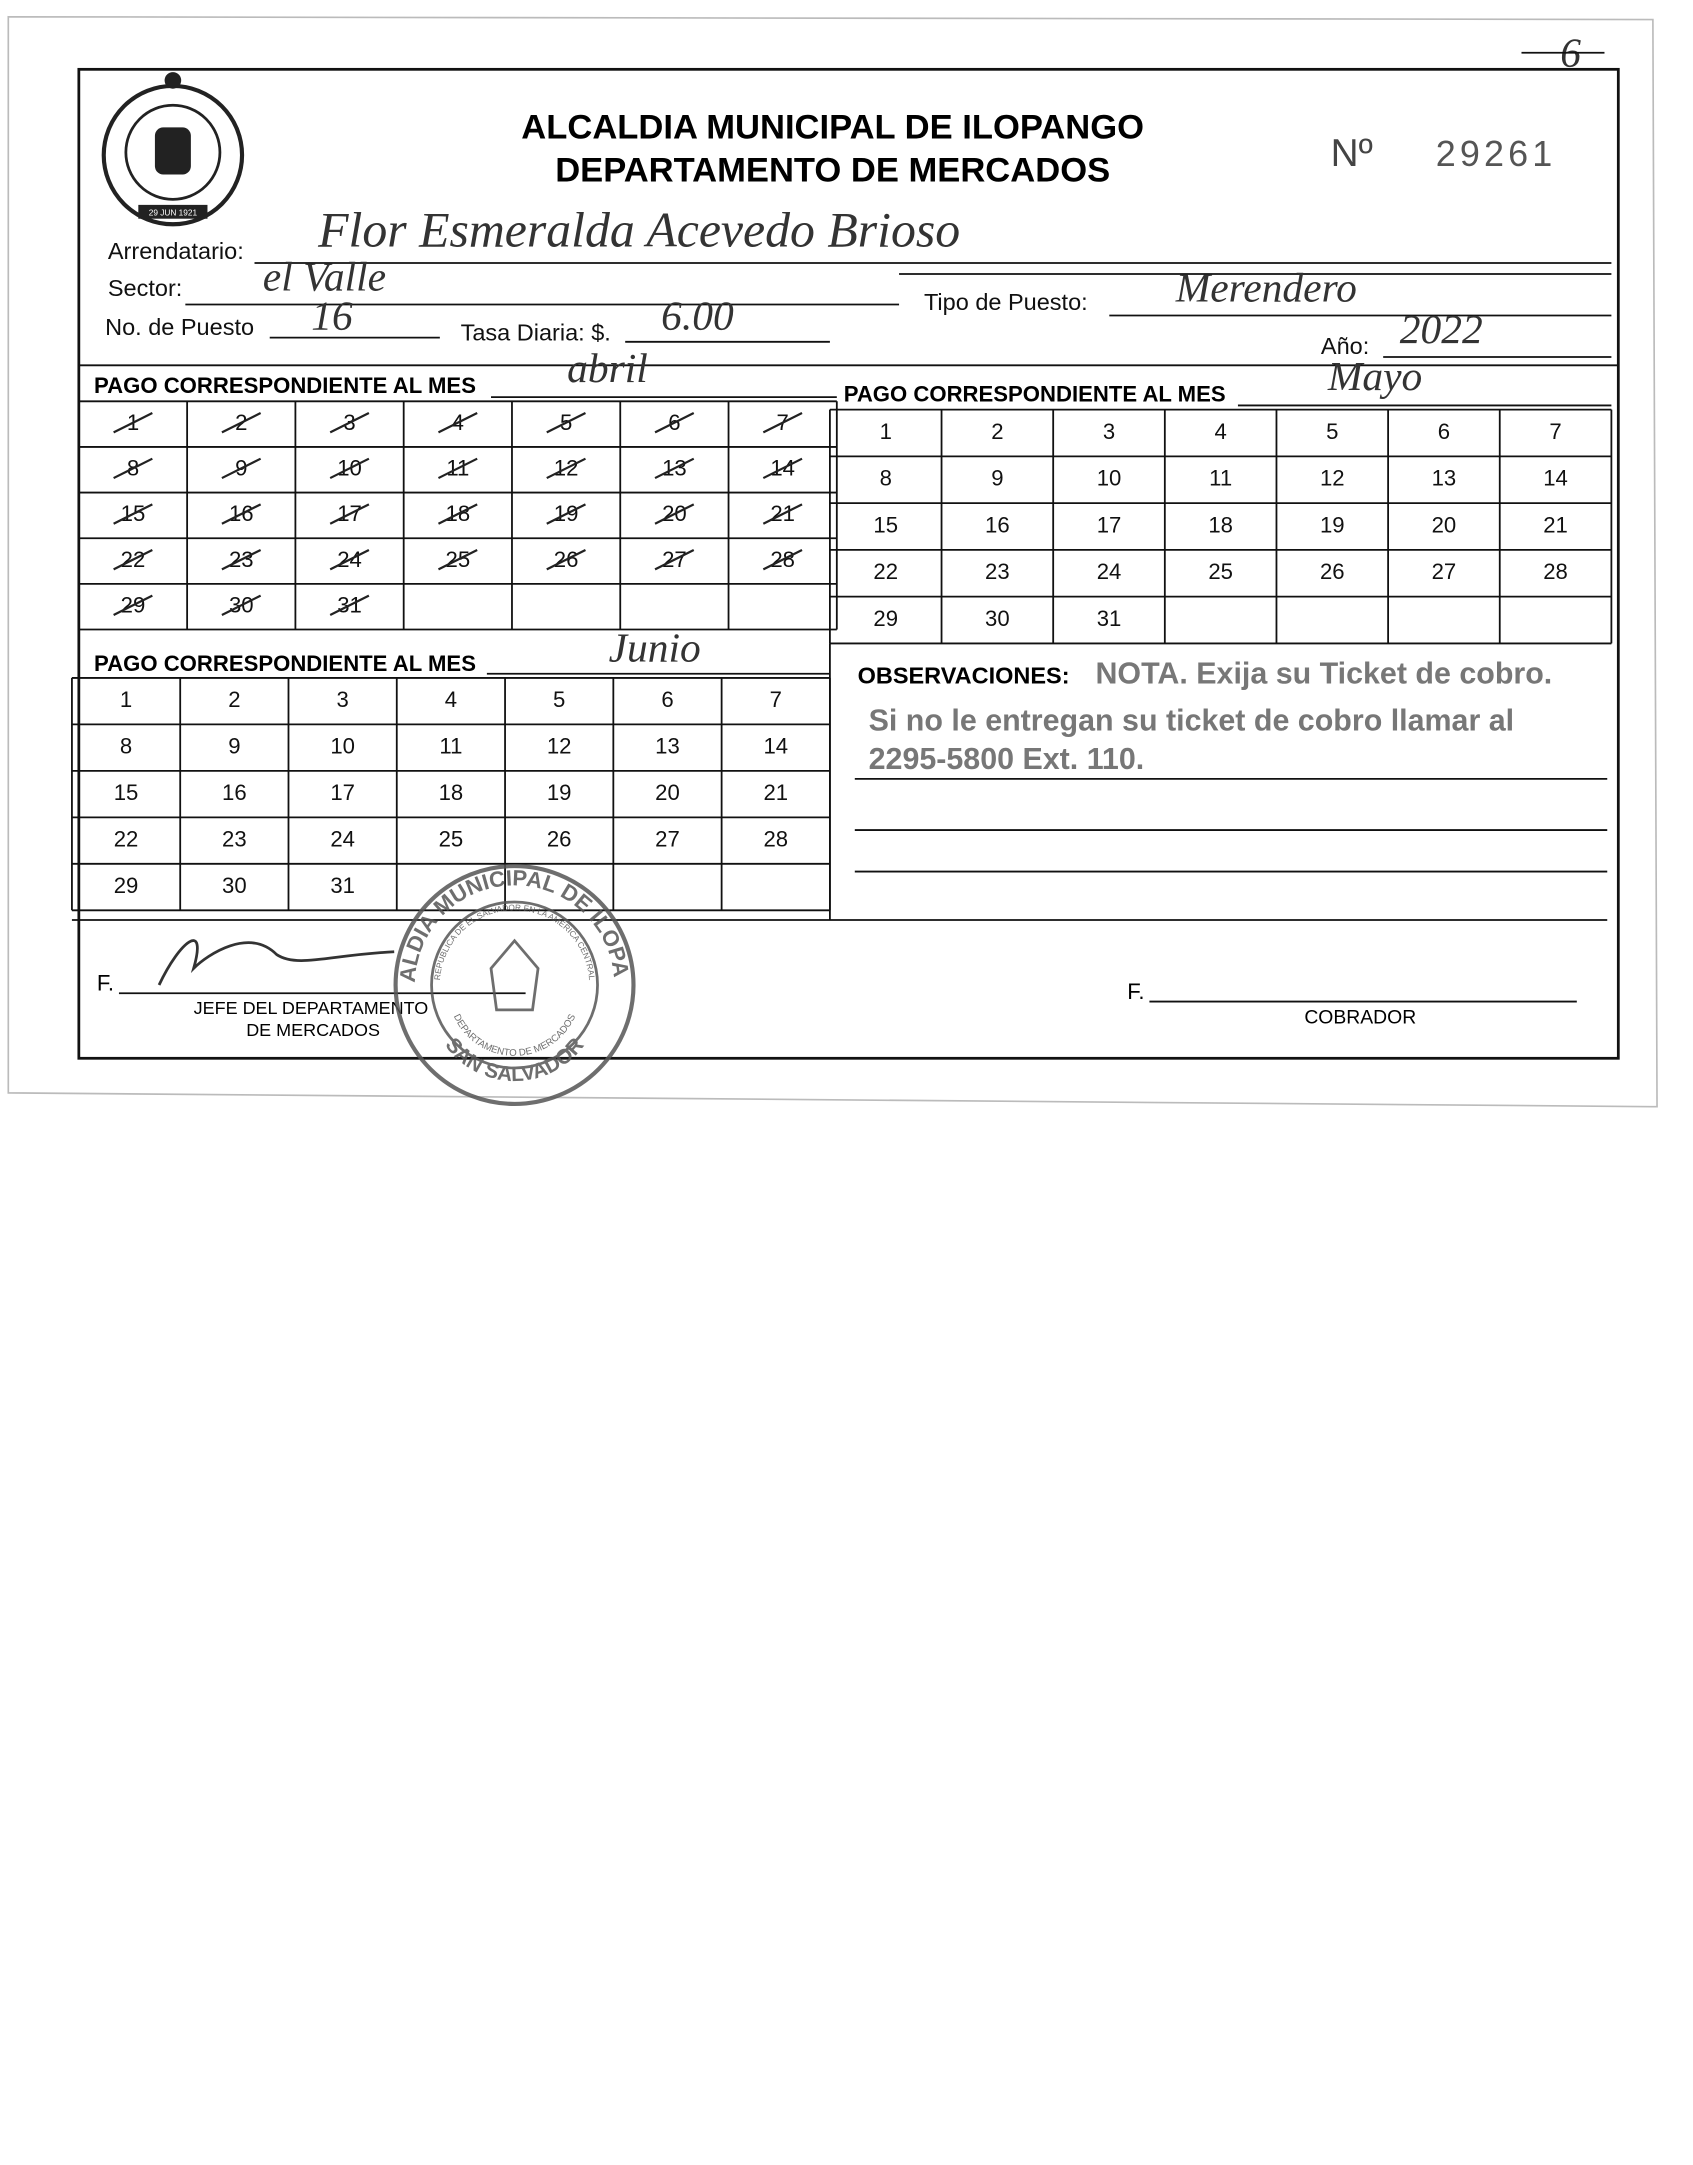  I want to click on observaciones-line: NOTA. Exija su Ticket de cobro., so click(1323, 673).